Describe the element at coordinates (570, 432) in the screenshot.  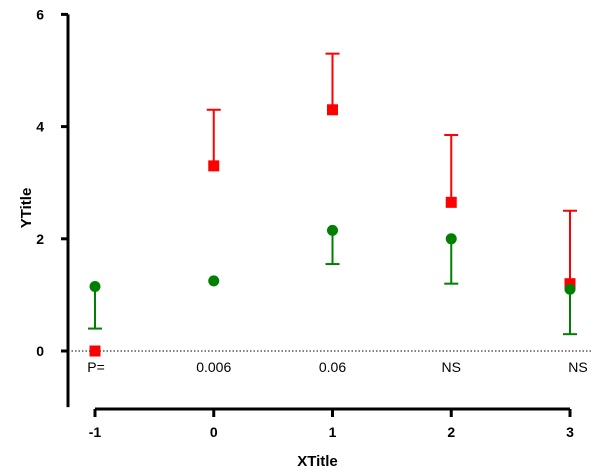
I see `x-tick-label: 3` at that location.